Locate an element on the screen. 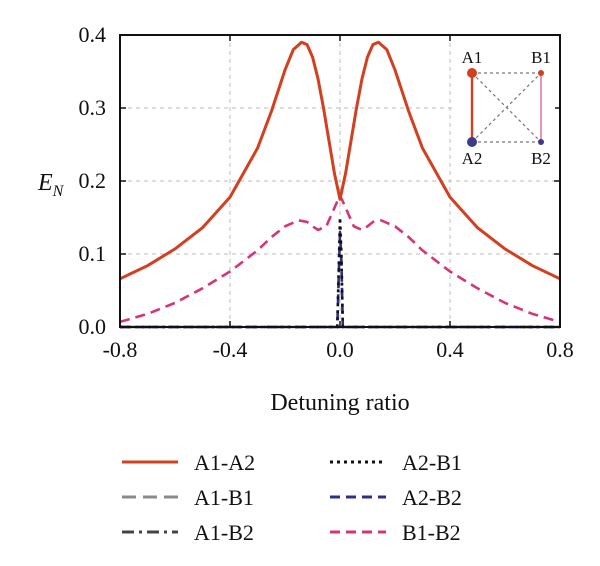 This screenshot has height=566, width=600. y-tick-label: 0.4 is located at coordinates (93, 34).